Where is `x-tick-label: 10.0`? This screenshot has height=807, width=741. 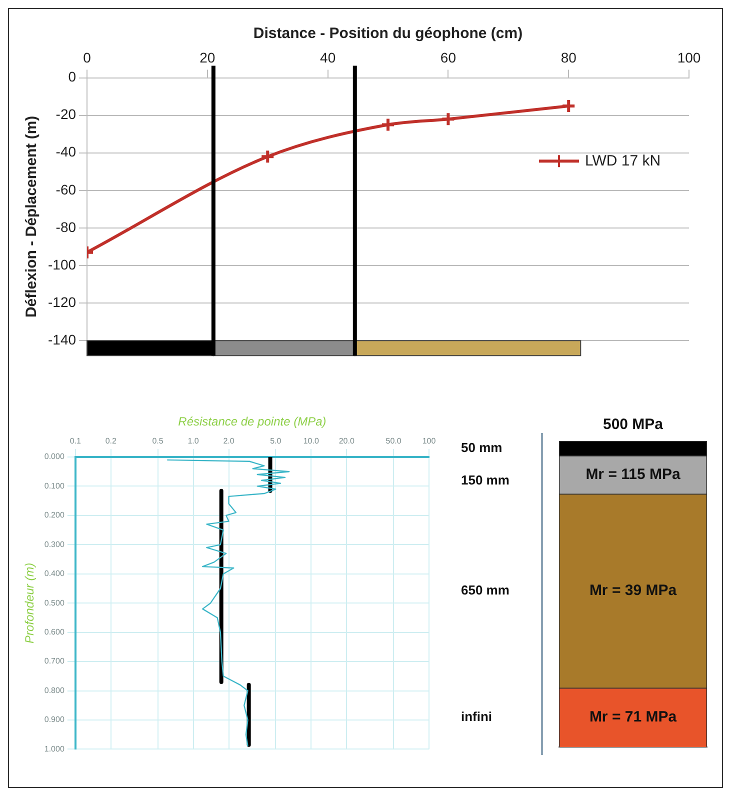 x-tick-label: 10.0 is located at coordinates (311, 441).